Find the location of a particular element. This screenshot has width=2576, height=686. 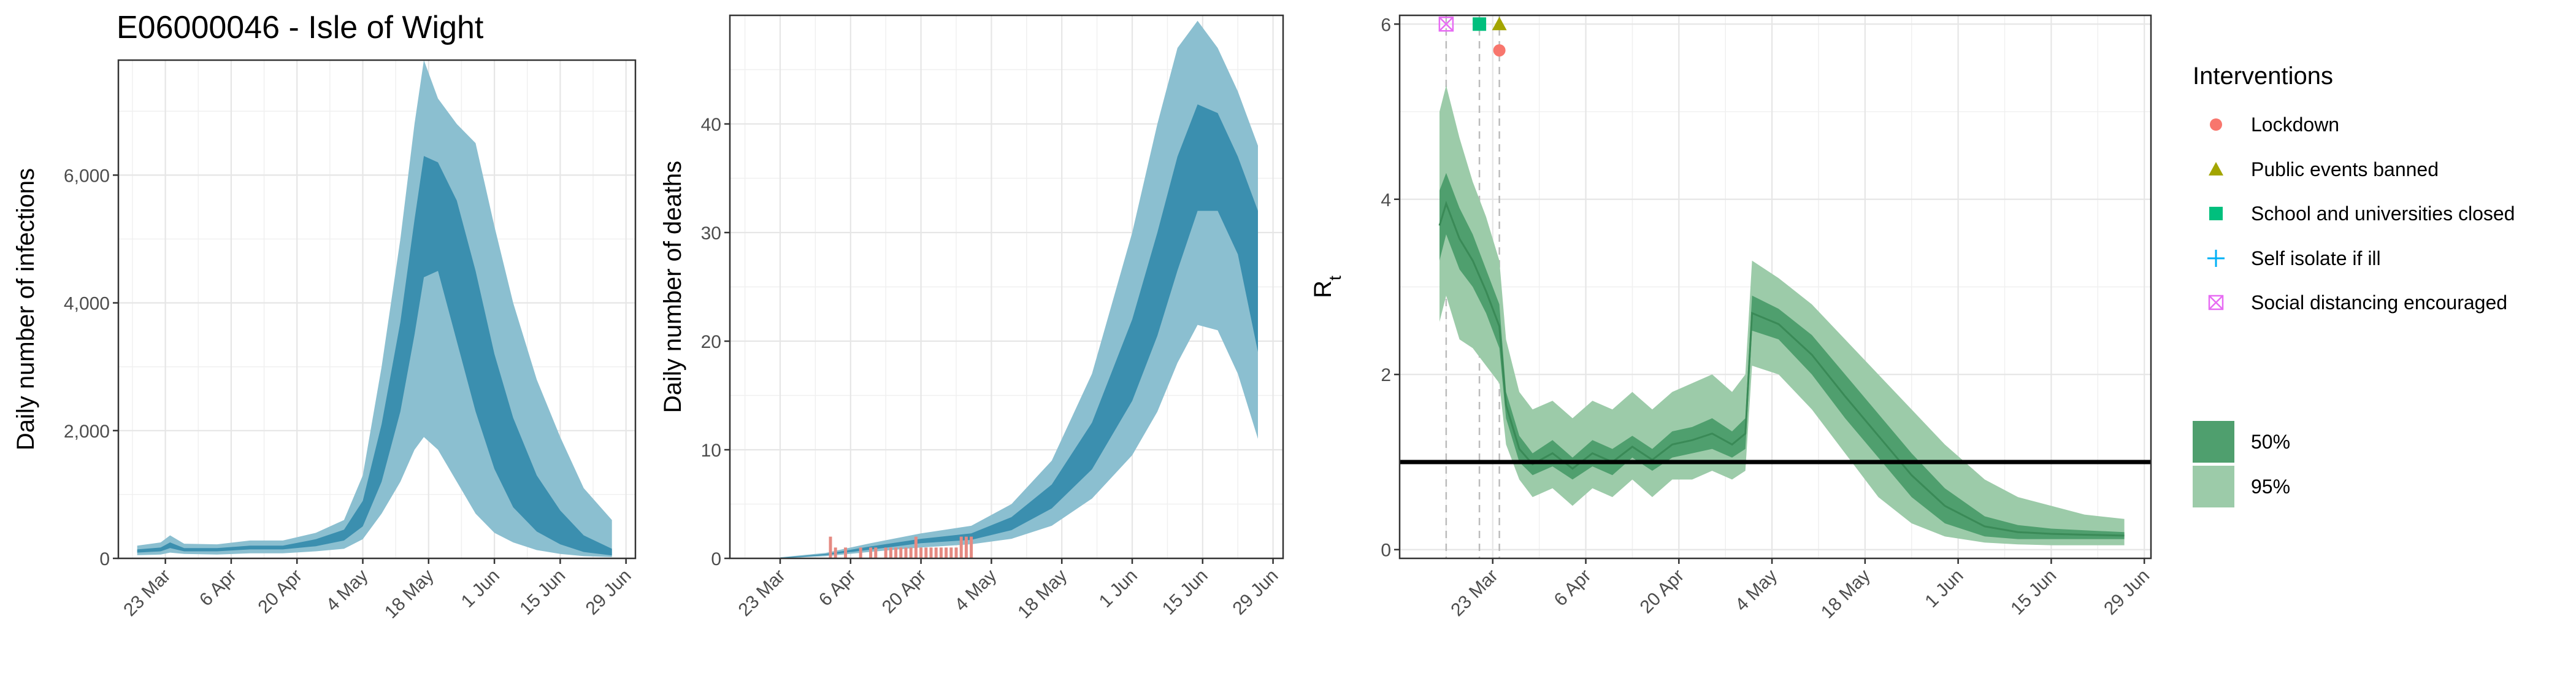

square-icon is located at coordinates (2216, 214).